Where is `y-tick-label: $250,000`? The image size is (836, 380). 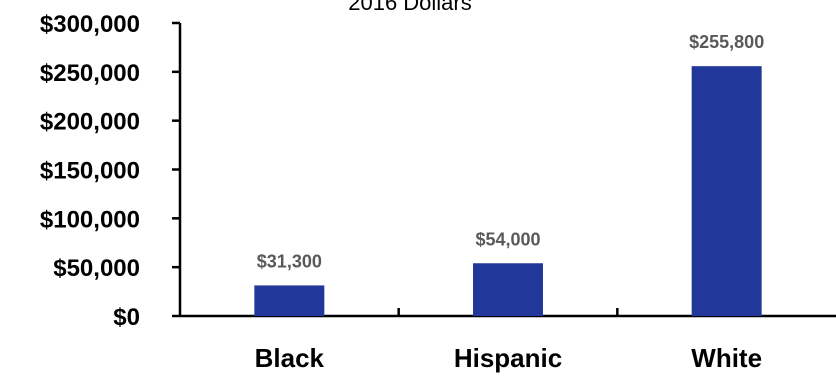 y-tick-label: $250,000 is located at coordinates (90, 73).